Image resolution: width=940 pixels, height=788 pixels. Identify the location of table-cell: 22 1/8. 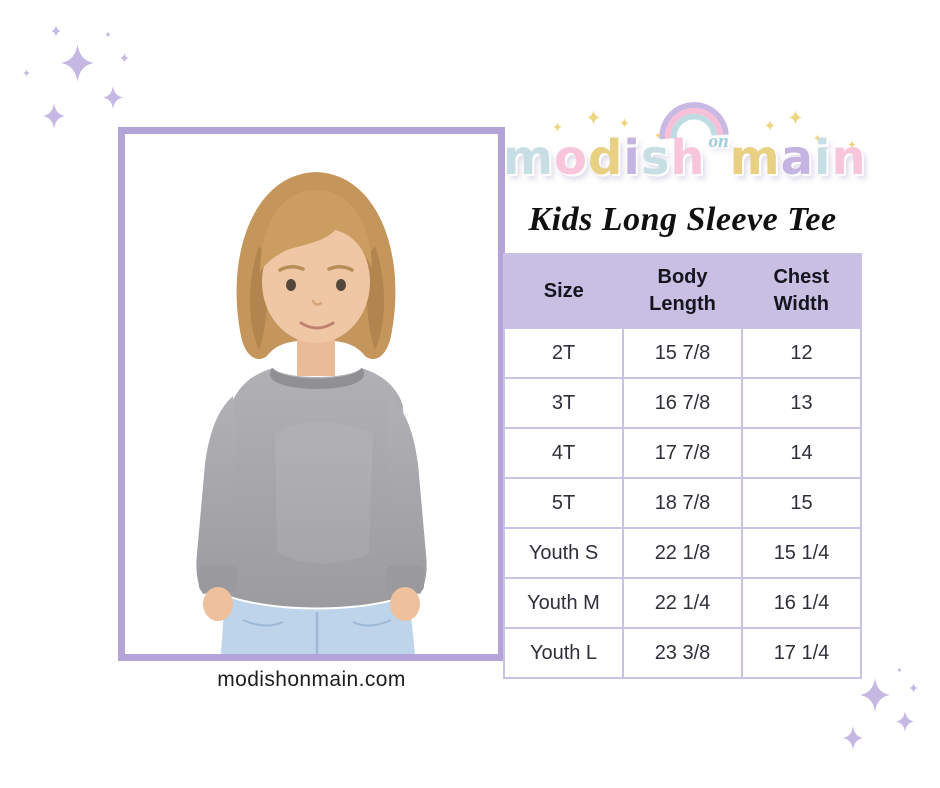
(682, 553).